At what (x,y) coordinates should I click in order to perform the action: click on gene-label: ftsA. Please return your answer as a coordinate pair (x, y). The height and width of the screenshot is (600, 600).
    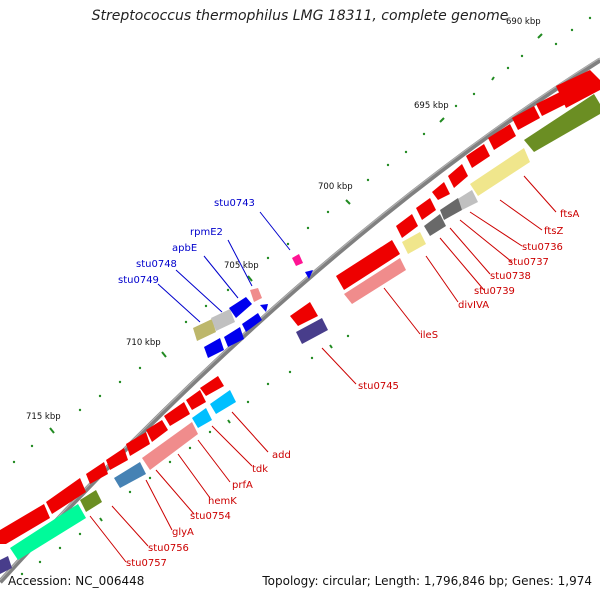
    Looking at the image, I should click on (569, 214).